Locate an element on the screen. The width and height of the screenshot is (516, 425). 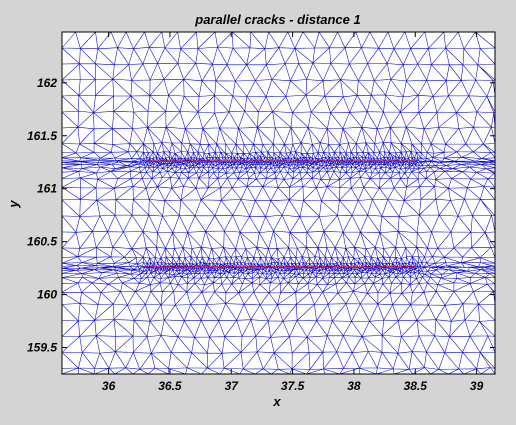
x-tick-label: 37.5 is located at coordinates (293, 386).